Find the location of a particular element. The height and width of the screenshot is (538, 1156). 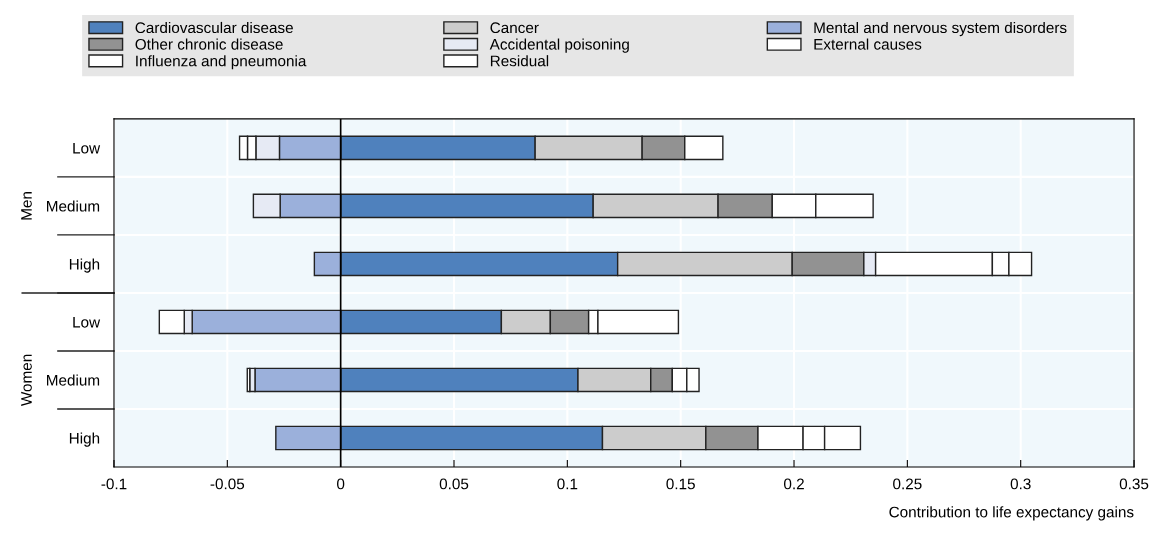

x-axis-title: Contribution to life expectancy gains is located at coordinates (1011, 513).